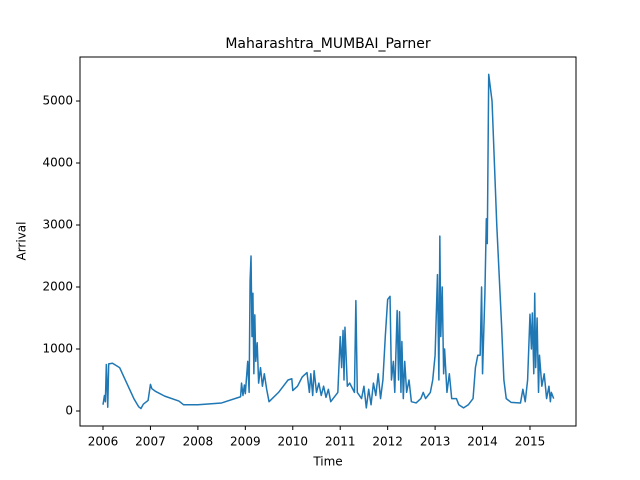 The height and width of the screenshot is (480, 640). What do you see at coordinates (57, 101) in the screenshot?
I see `y-tick-label: 5000` at bounding box center [57, 101].